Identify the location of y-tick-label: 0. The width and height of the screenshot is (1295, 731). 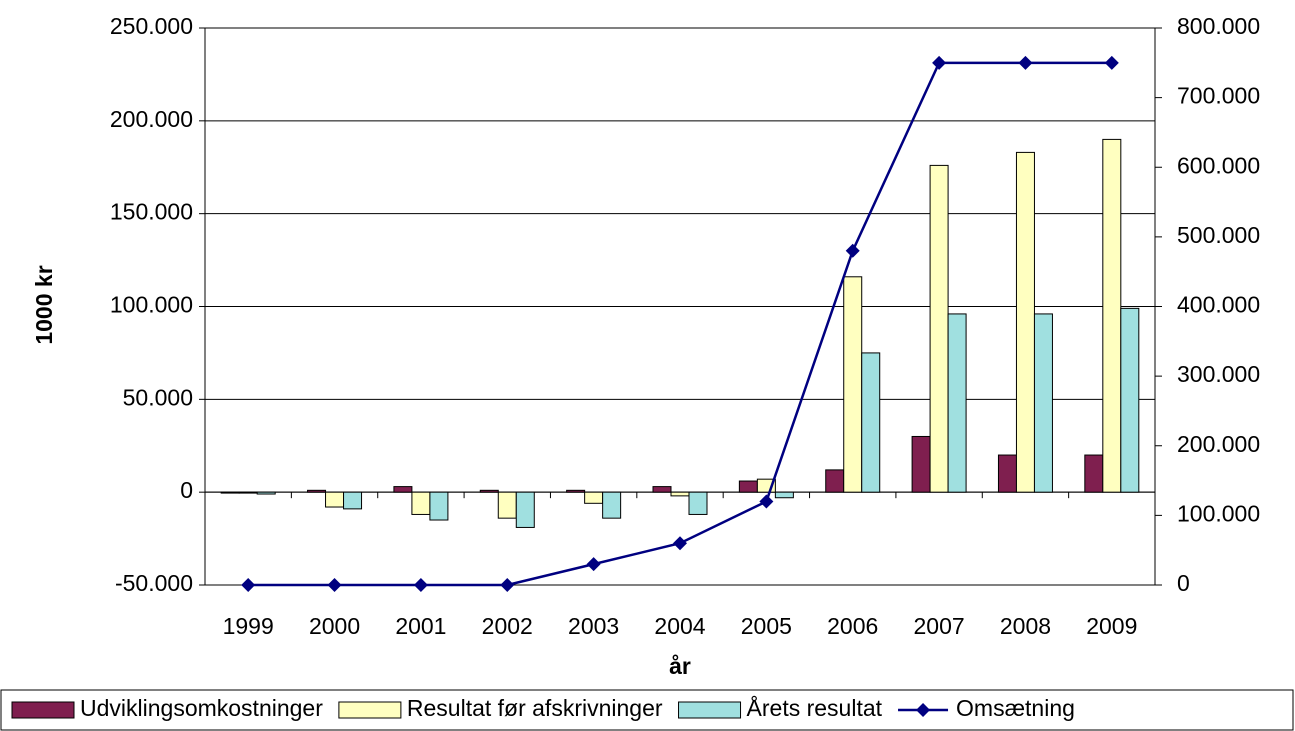
(186, 490).